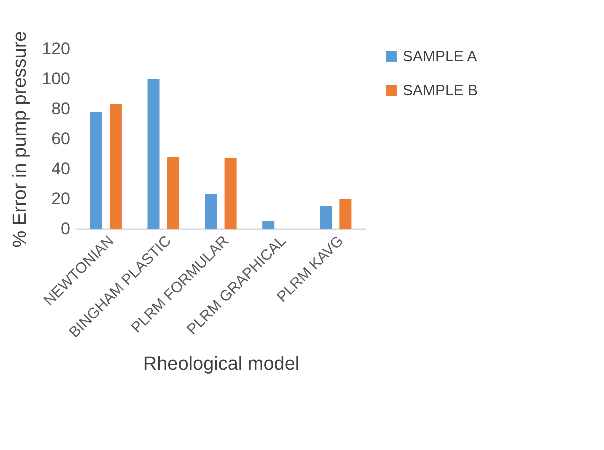  What do you see at coordinates (65, 229) in the screenshot?
I see `y-tick-label: 0` at bounding box center [65, 229].